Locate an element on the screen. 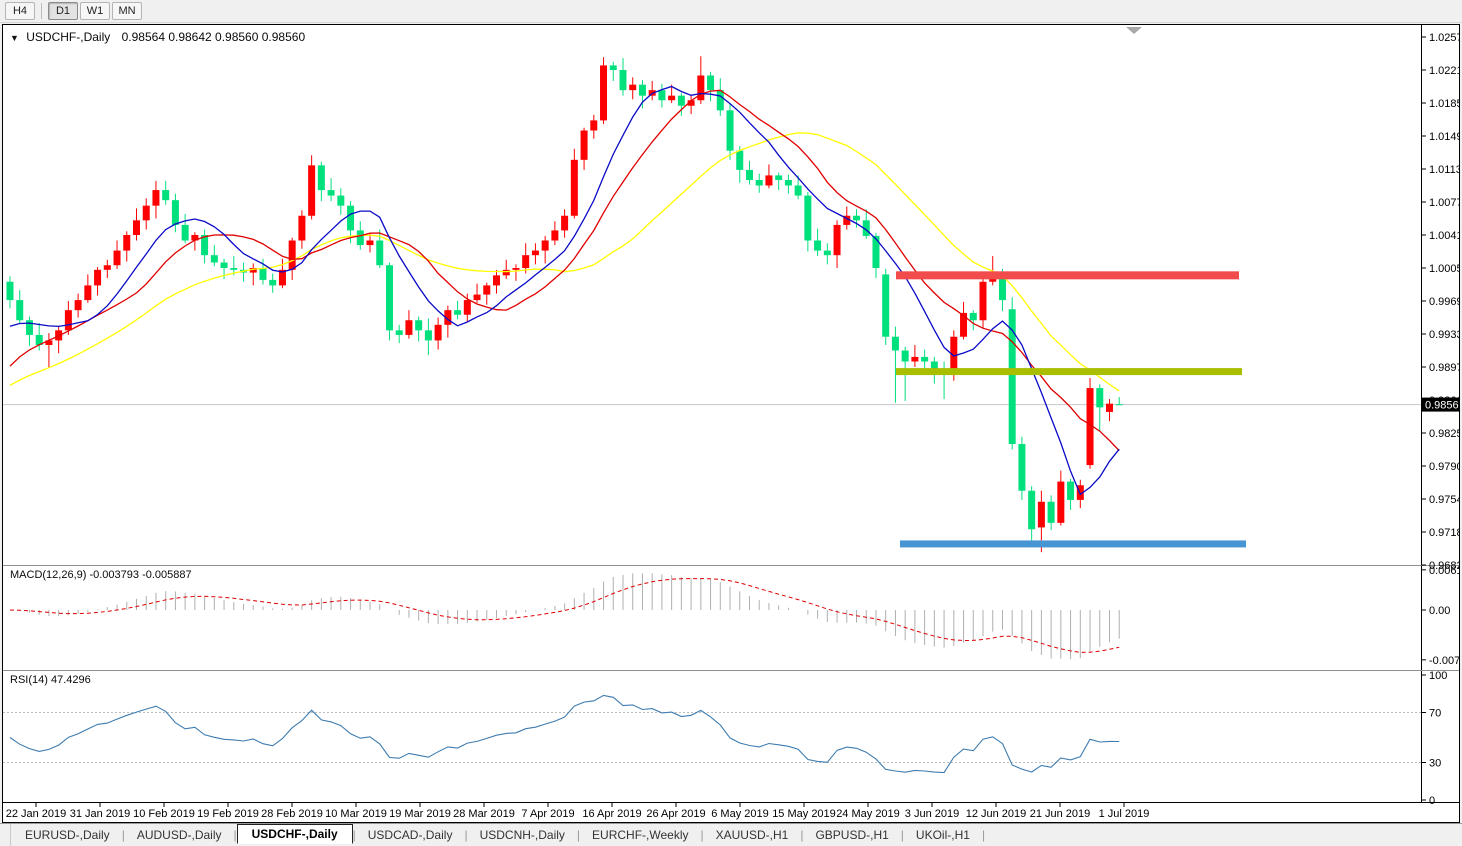 This screenshot has width=1462, height=846. timeframe-button-mn: MN is located at coordinates (127, 11).